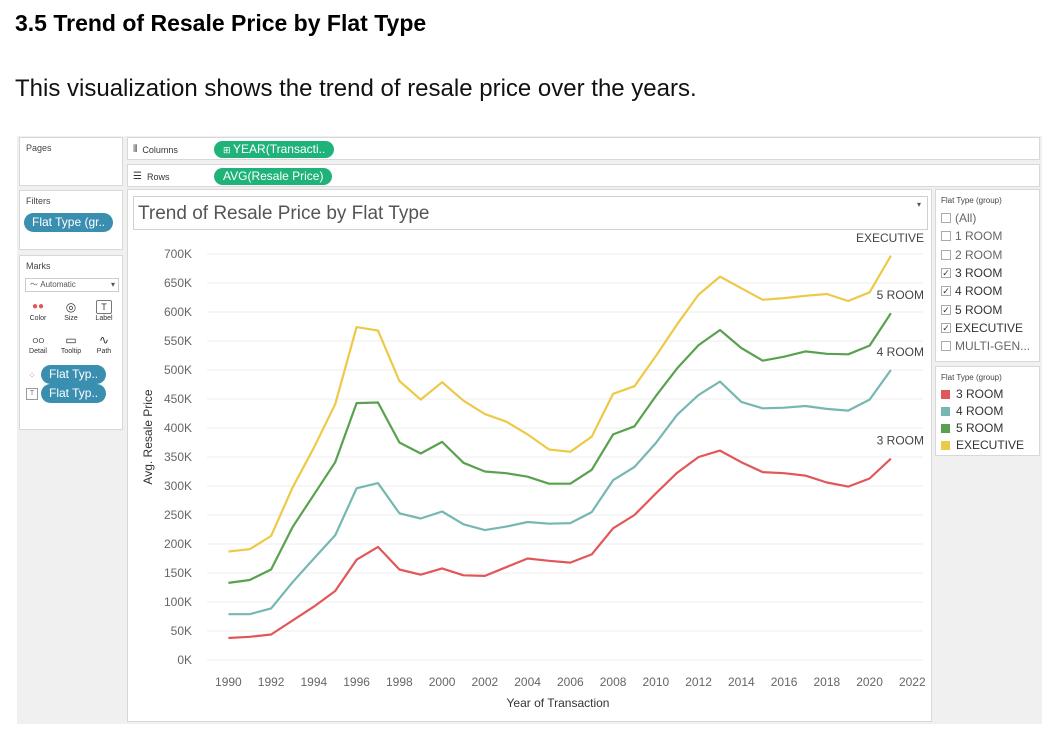 The image size is (1062, 745). Describe the element at coordinates (104, 340) in the screenshot. I see `path-icon: ∿` at that location.